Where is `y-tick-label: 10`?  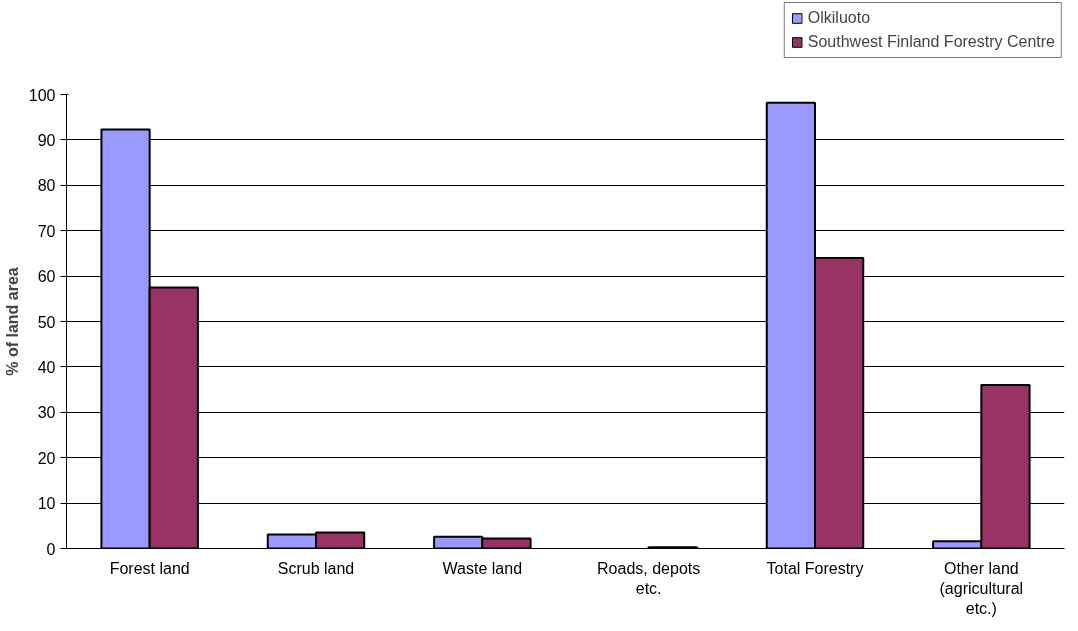 y-tick-label: 10 is located at coordinates (46, 504).